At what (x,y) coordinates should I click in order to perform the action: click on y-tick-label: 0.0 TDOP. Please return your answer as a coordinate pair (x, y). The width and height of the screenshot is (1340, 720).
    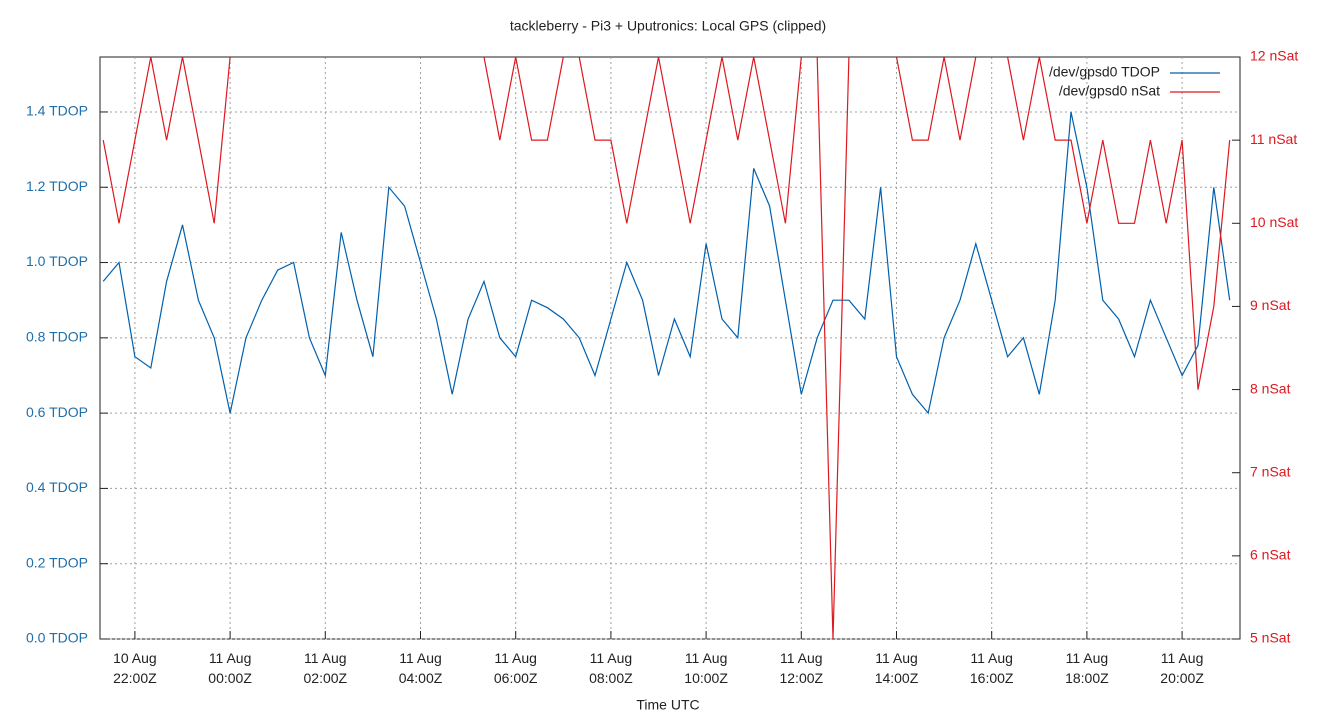
    Looking at the image, I should click on (57, 638).